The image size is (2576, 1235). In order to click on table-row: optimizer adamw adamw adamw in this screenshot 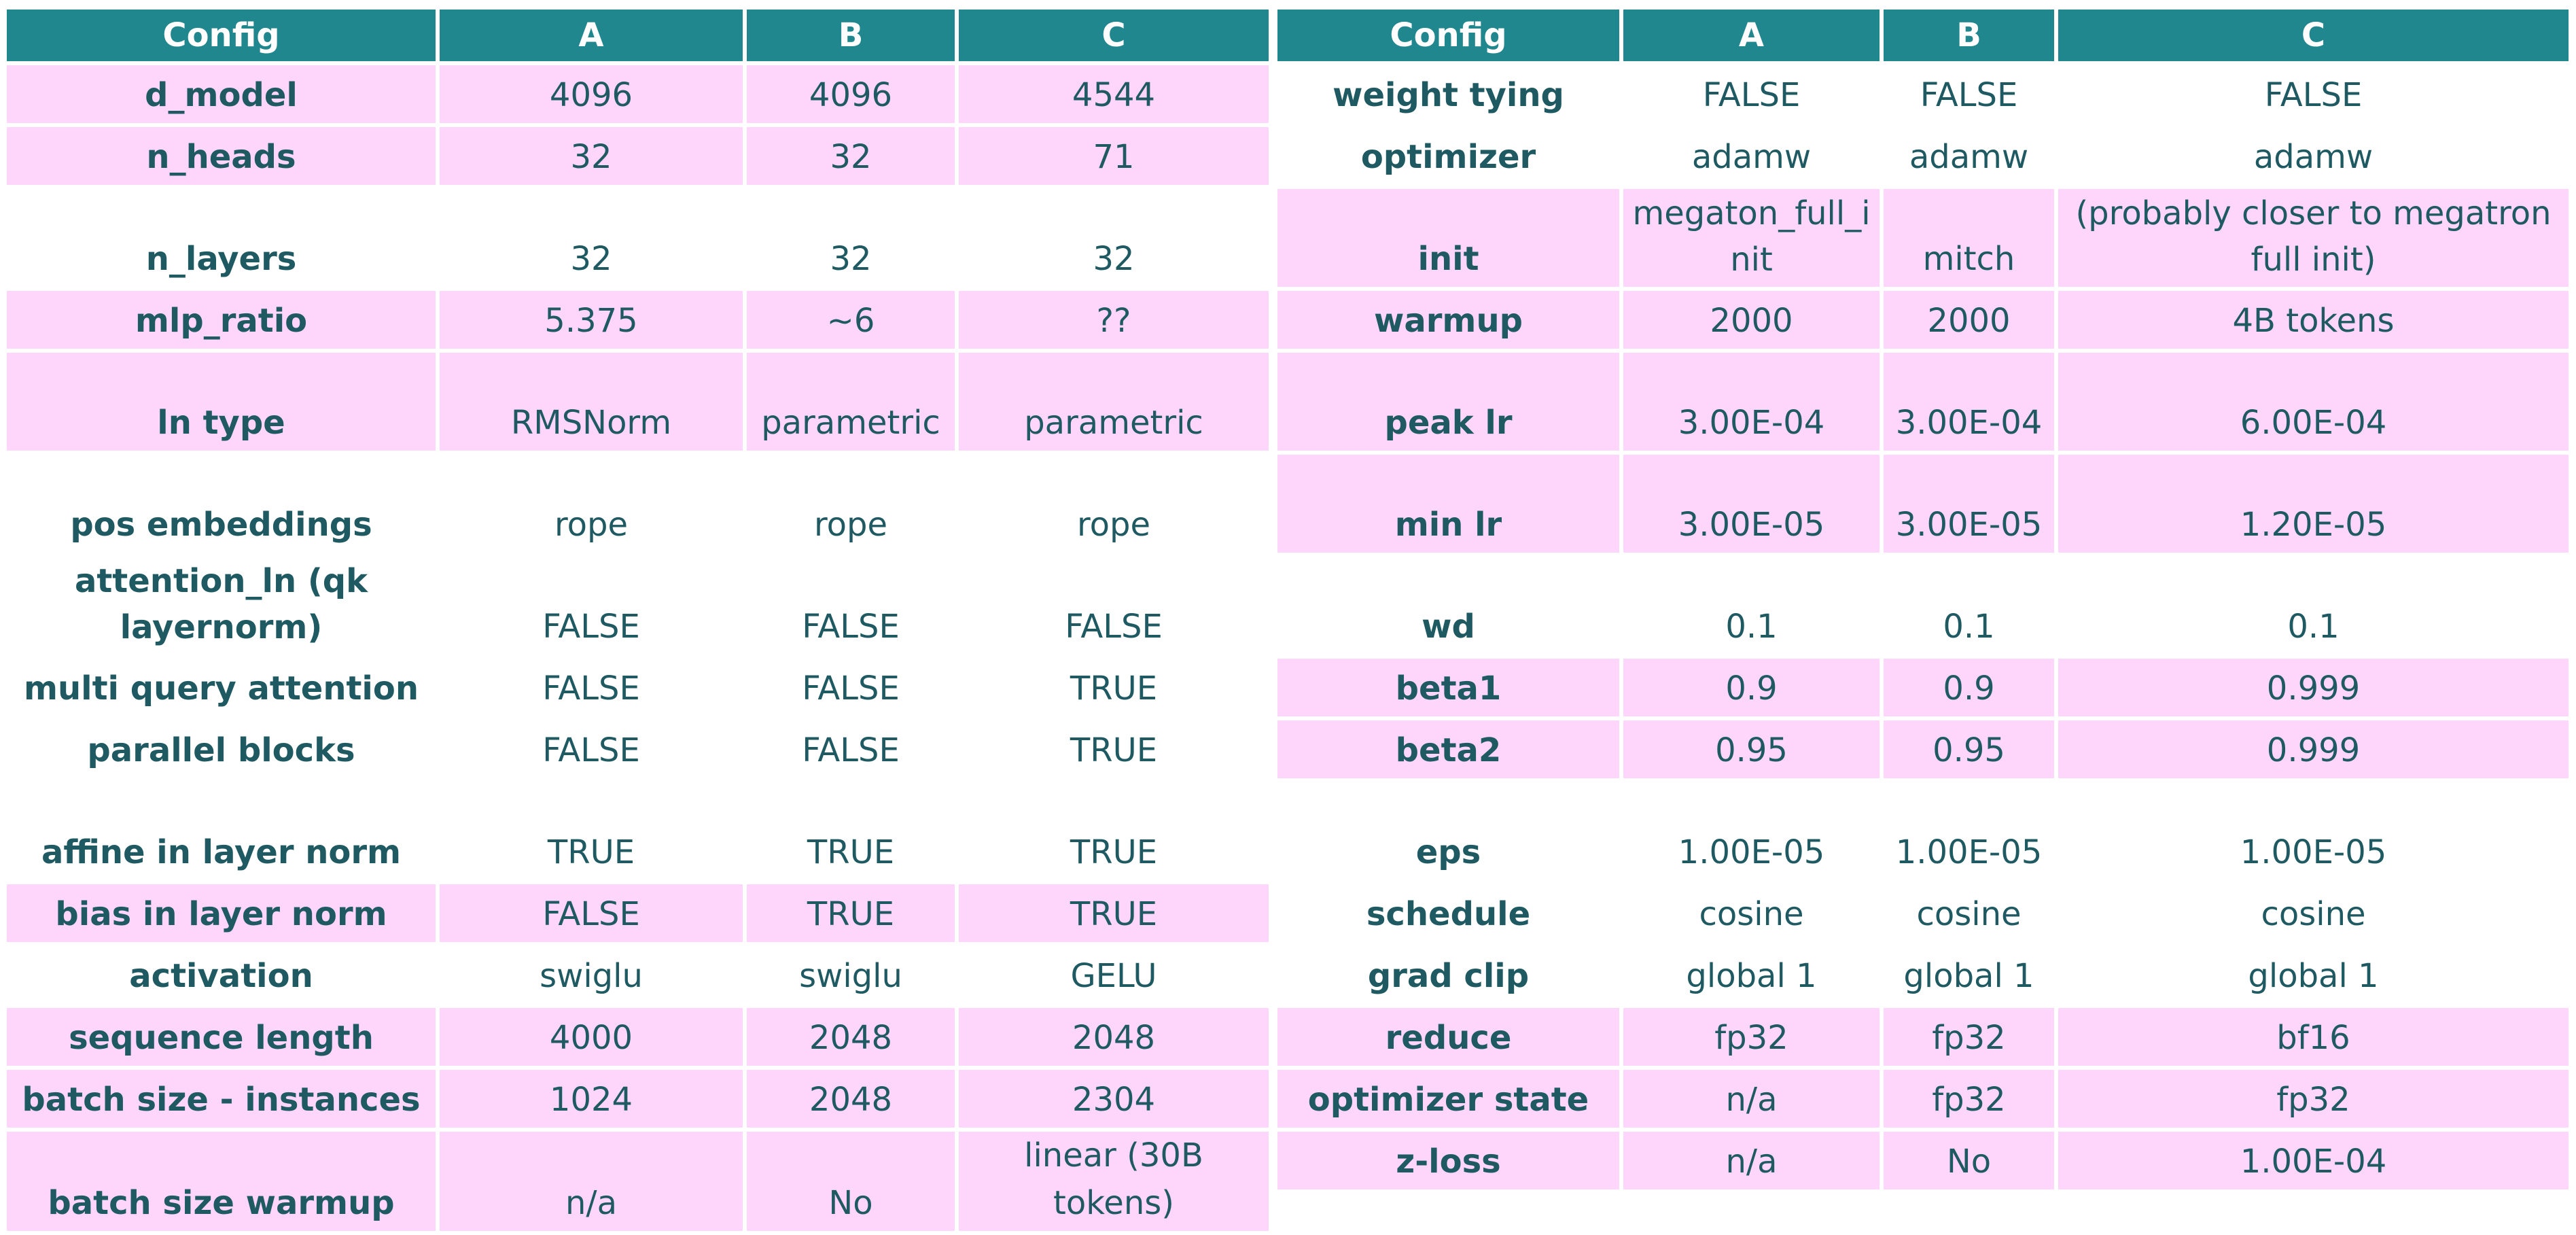, I will do `click(1923, 156)`.